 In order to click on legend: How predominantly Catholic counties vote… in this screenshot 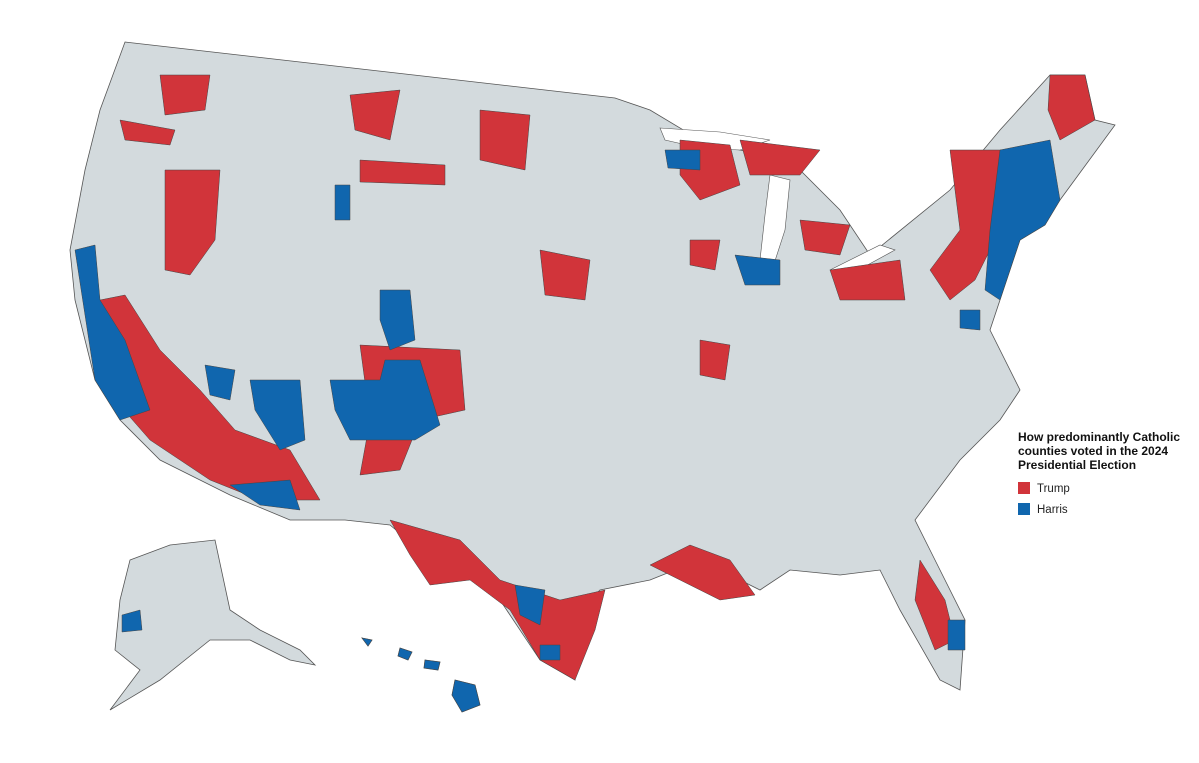, I will do `click(1099, 473)`.